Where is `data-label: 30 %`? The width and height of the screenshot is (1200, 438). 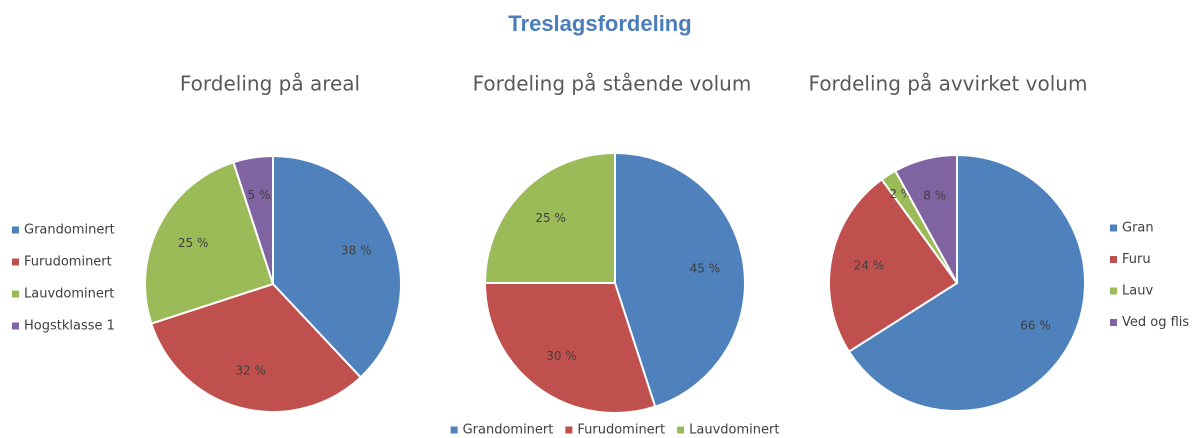
data-label: 30 % is located at coordinates (561, 356).